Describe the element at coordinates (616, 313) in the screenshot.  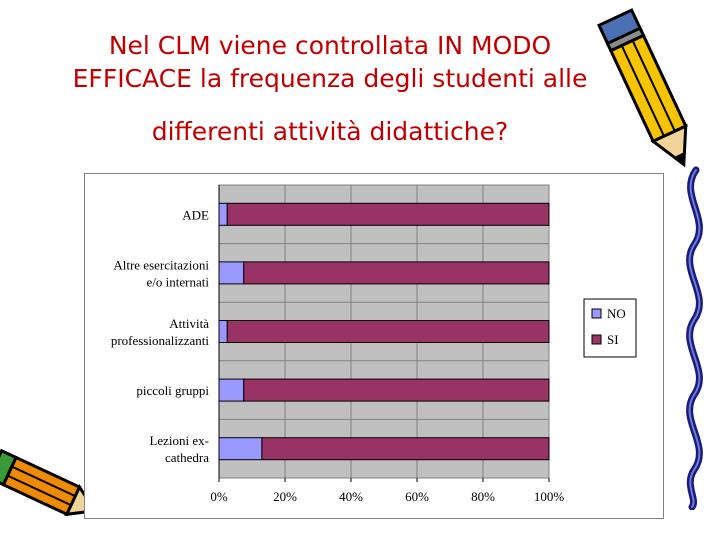
I see `legend-label-no: NO` at that location.